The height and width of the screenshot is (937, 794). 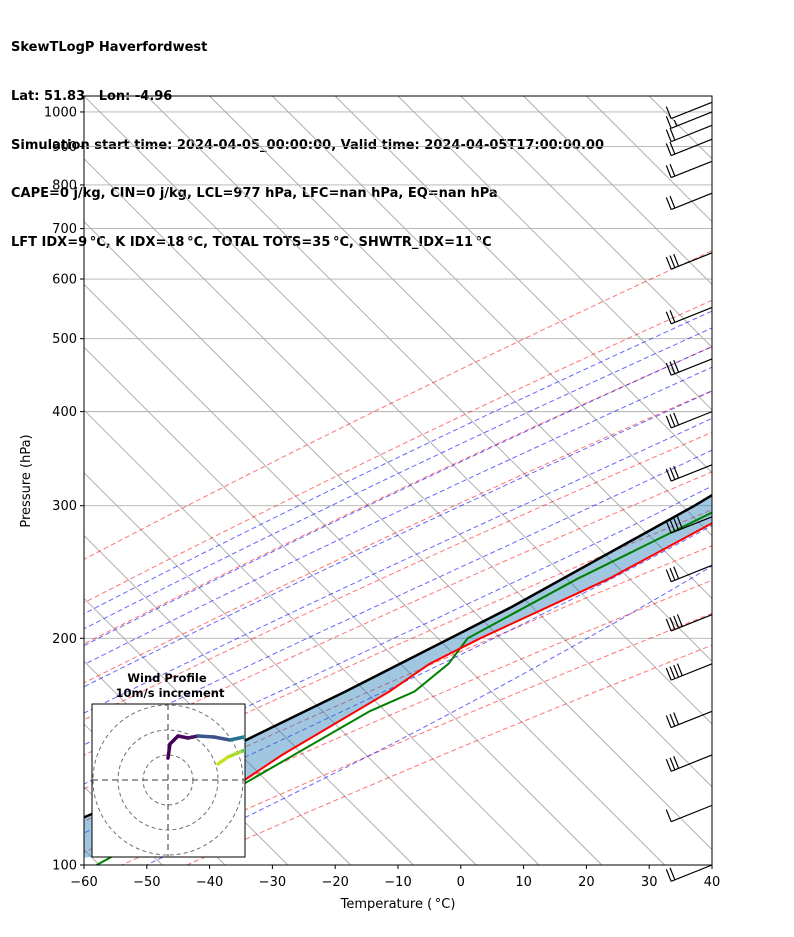 I want to click on wind-barb-half-flag, so click(x=675, y=123).